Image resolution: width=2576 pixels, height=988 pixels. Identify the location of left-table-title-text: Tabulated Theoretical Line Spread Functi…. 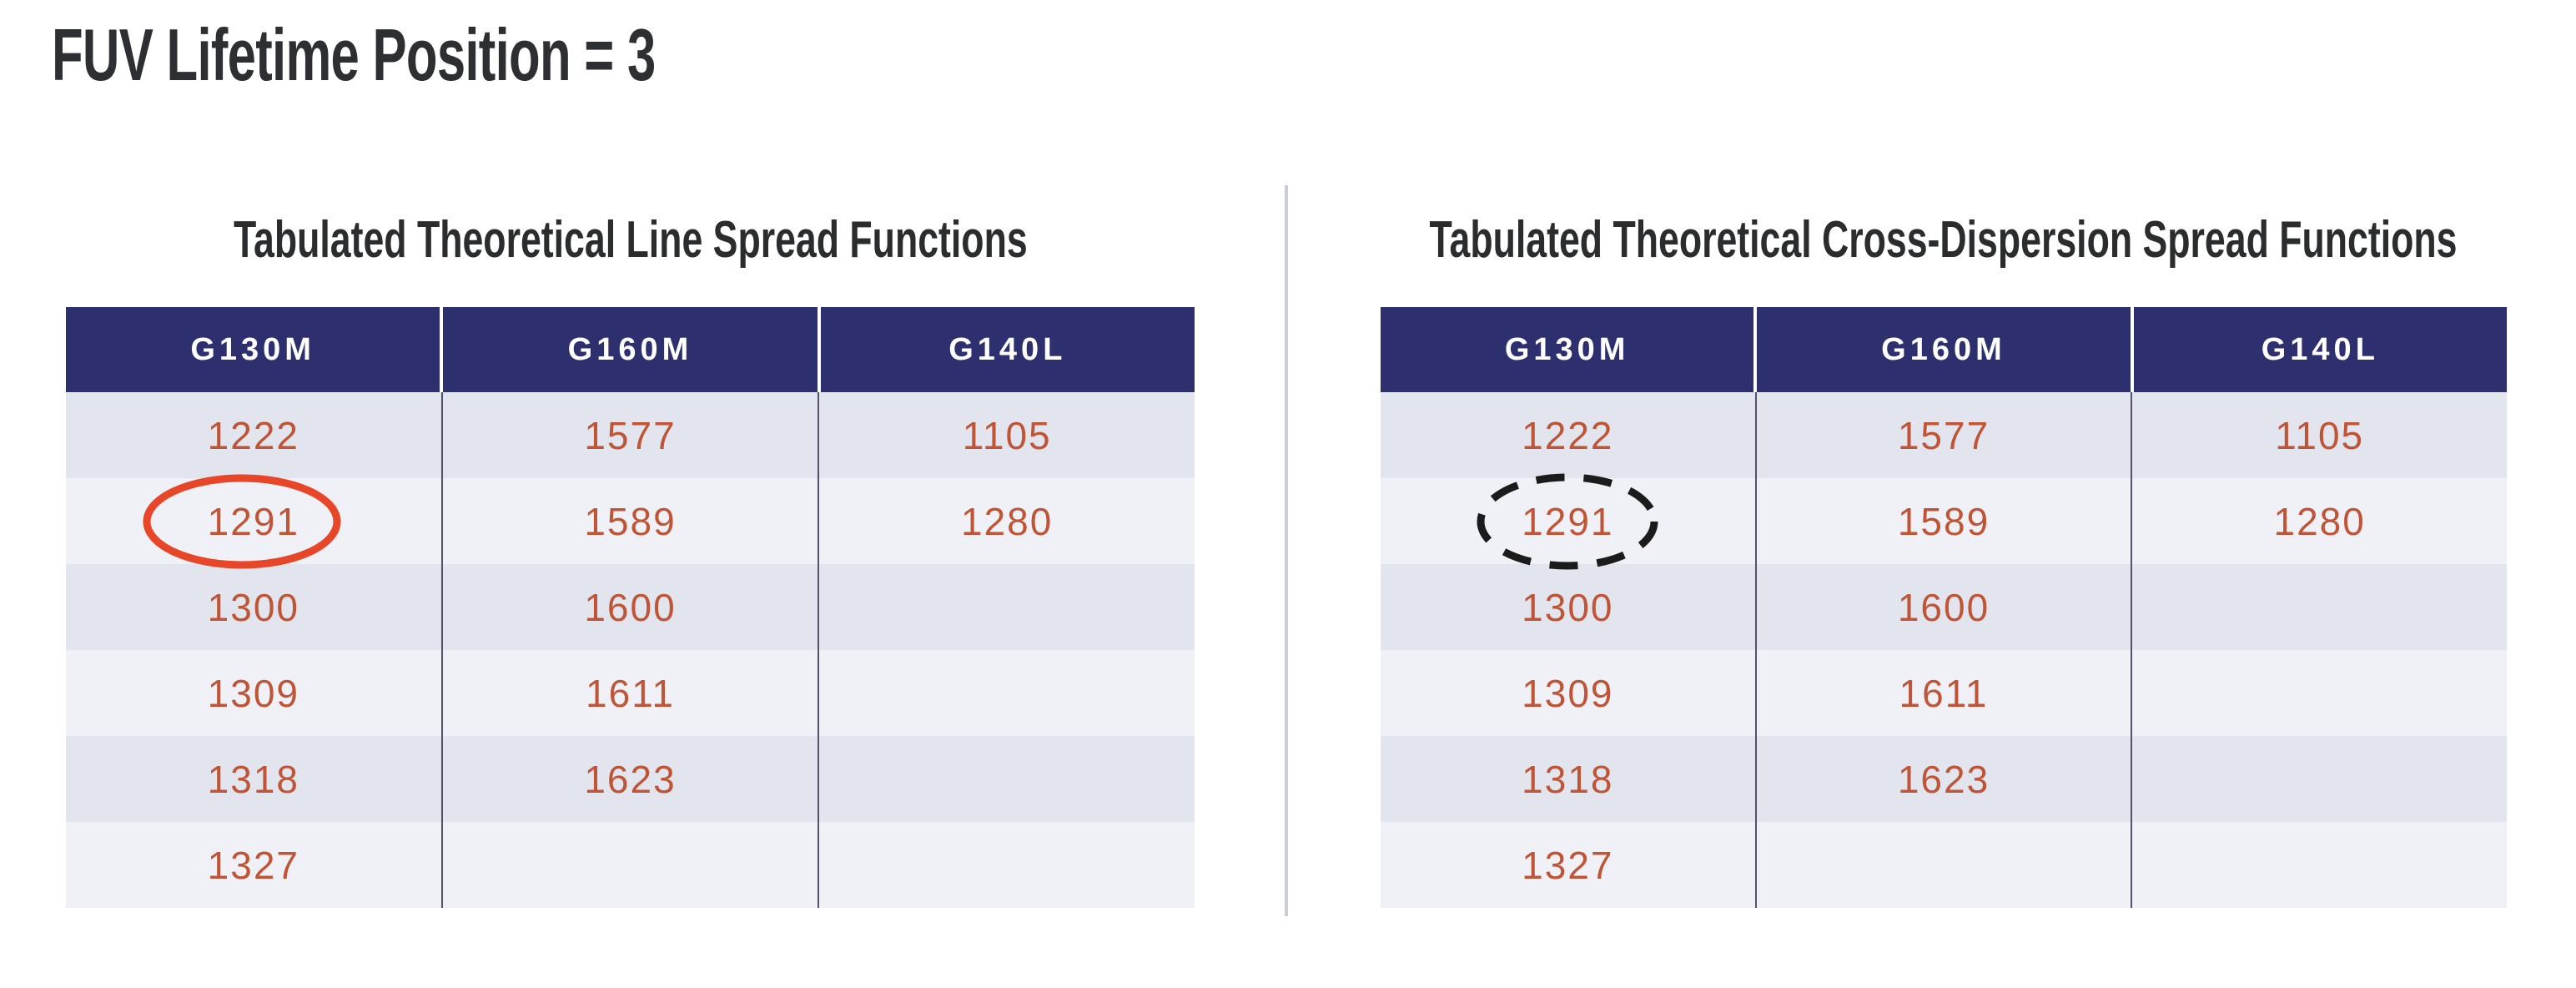
(630, 240).